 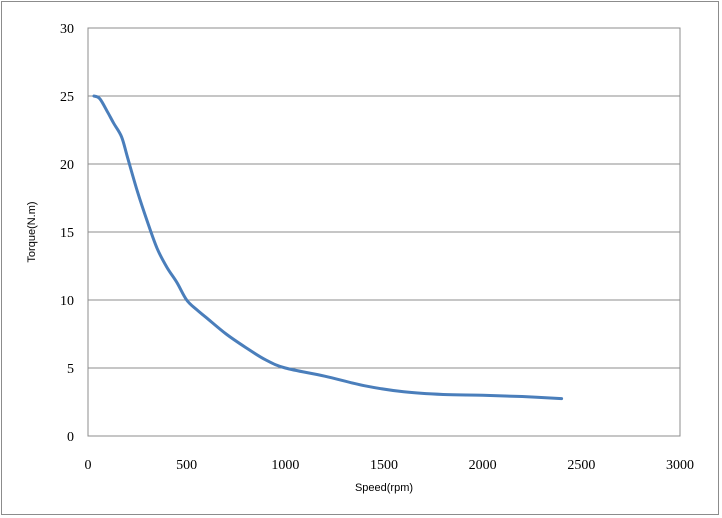 What do you see at coordinates (483, 465) in the screenshot?
I see `x-tick-label: 2000` at bounding box center [483, 465].